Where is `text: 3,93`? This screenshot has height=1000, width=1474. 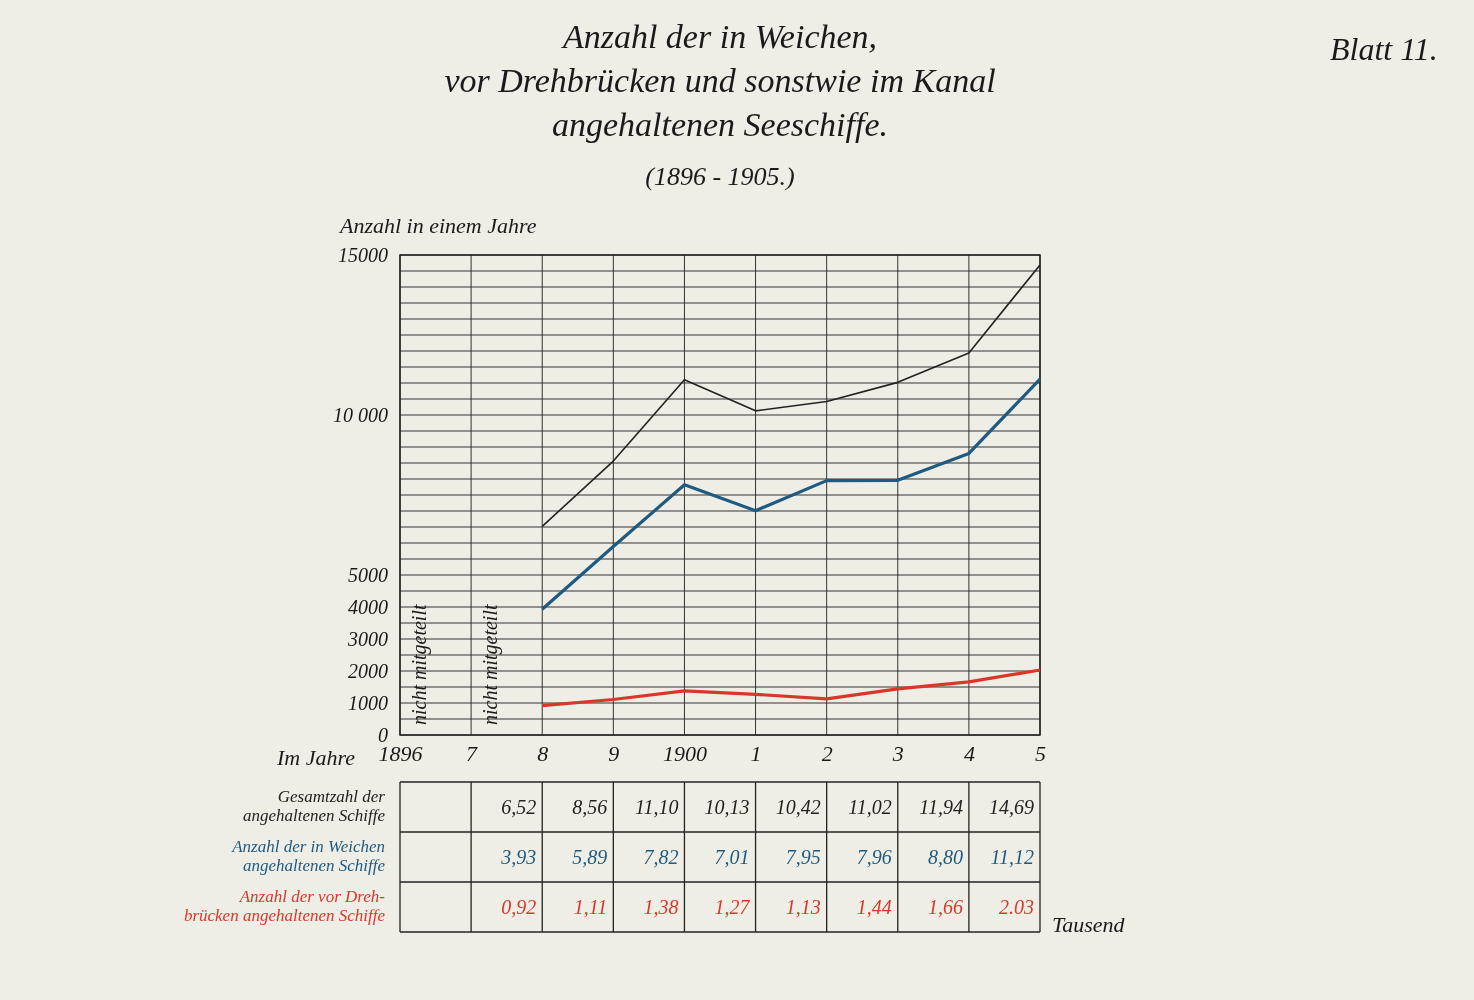
text: 3,93 is located at coordinates (519, 857).